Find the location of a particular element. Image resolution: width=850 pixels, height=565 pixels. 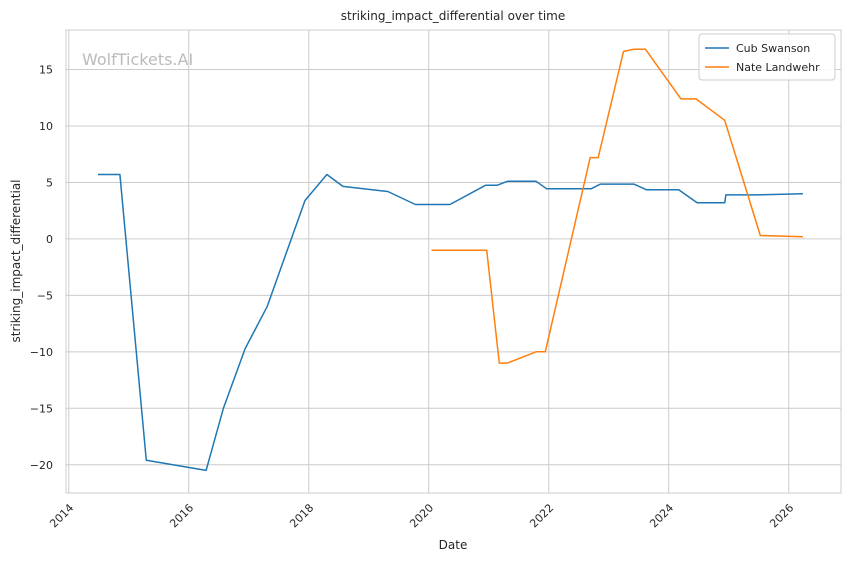

y-tick-label: 15 is located at coordinates (46, 70).